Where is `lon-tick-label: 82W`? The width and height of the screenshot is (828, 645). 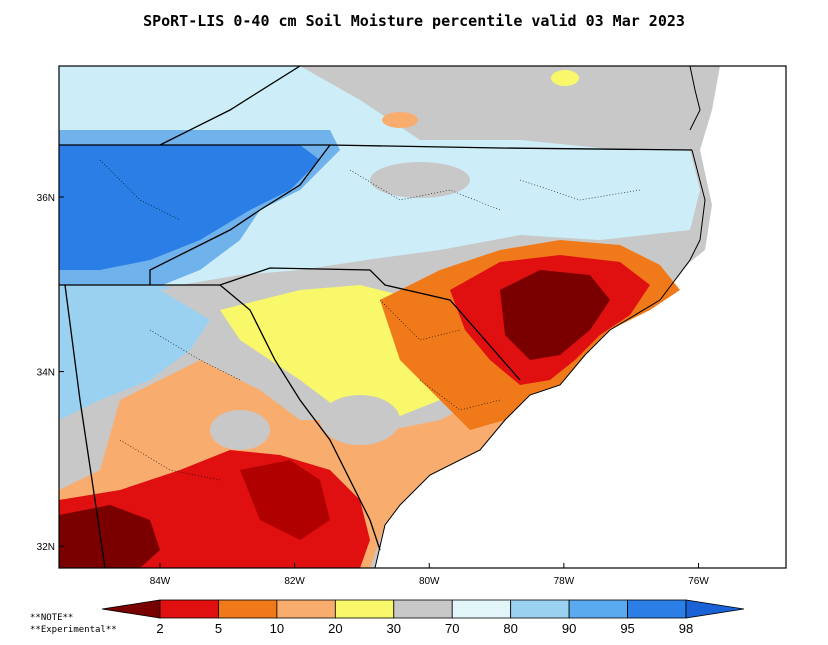
lon-tick-label: 82W is located at coordinates (294, 581).